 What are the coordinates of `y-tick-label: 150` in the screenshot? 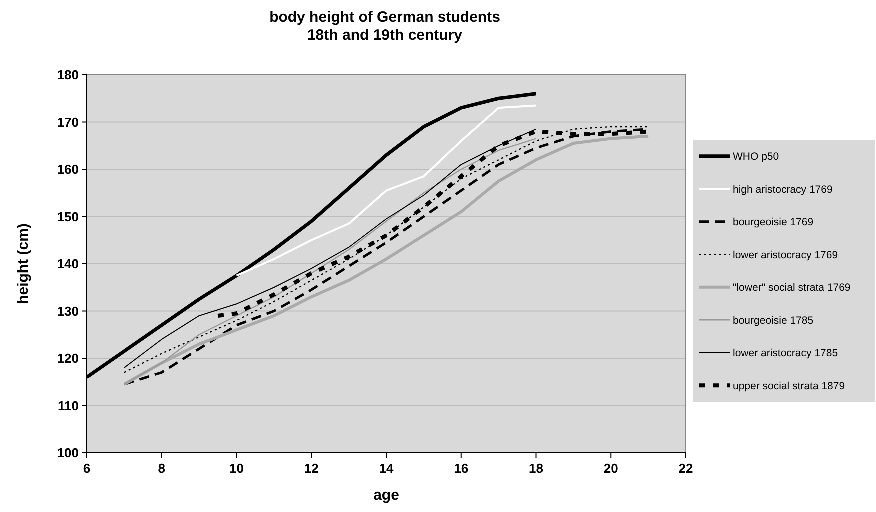 It's located at (68, 216).